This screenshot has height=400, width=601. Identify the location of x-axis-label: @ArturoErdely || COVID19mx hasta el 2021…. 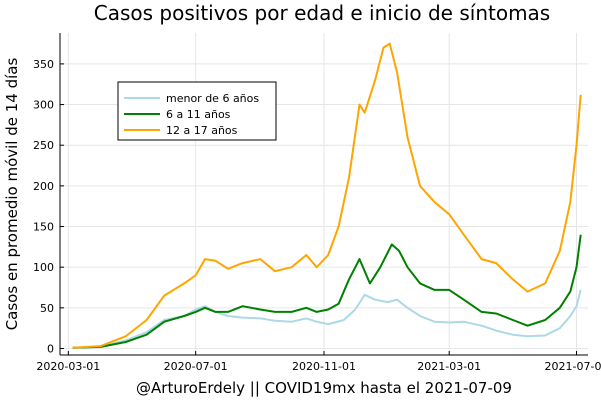
(324, 388).